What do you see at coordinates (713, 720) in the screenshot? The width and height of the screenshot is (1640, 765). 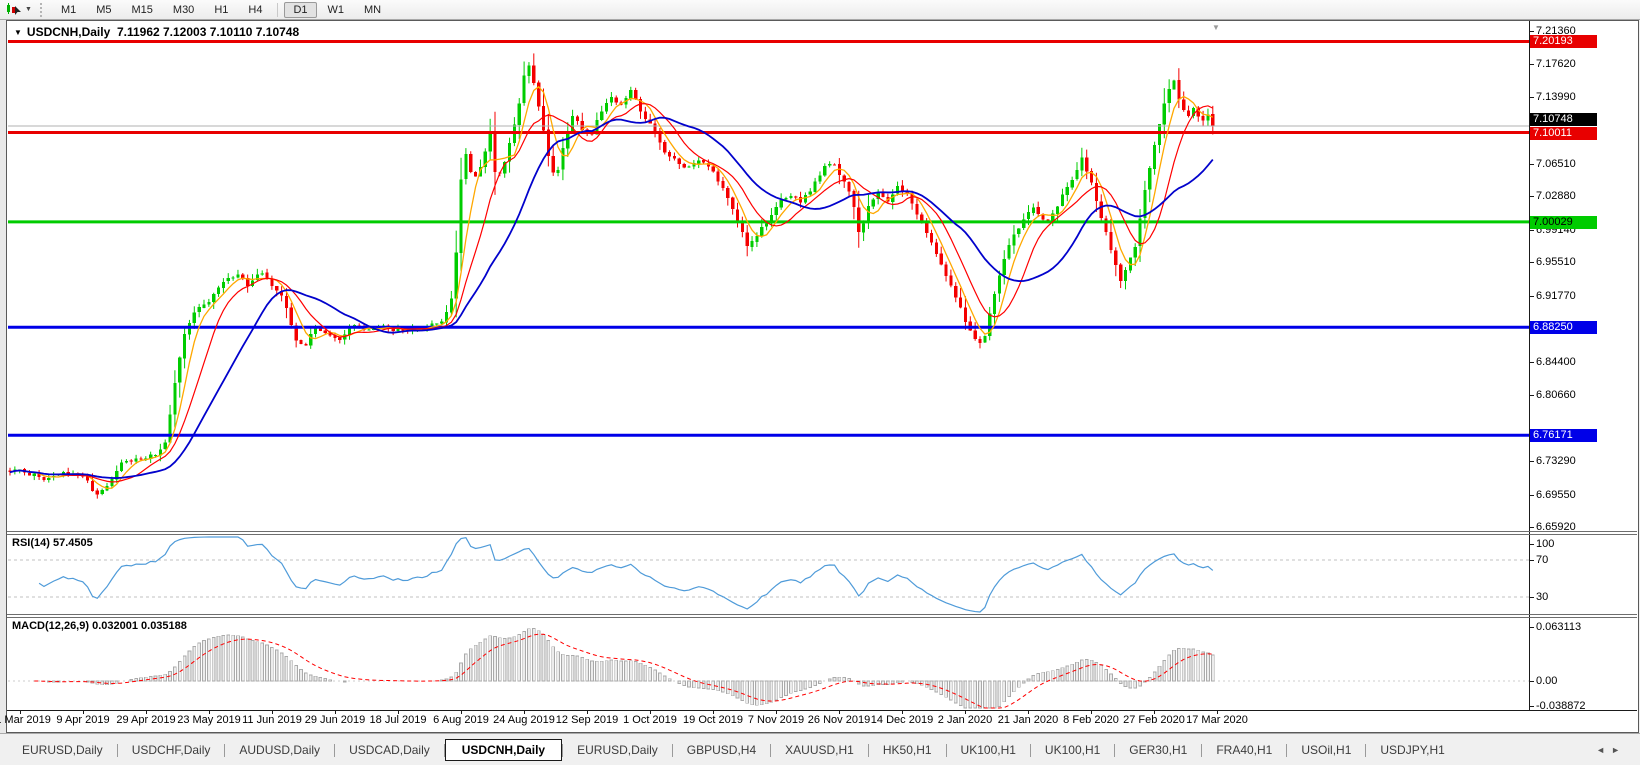 I see `date-label: 19 Oct 2019` at bounding box center [713, 720].